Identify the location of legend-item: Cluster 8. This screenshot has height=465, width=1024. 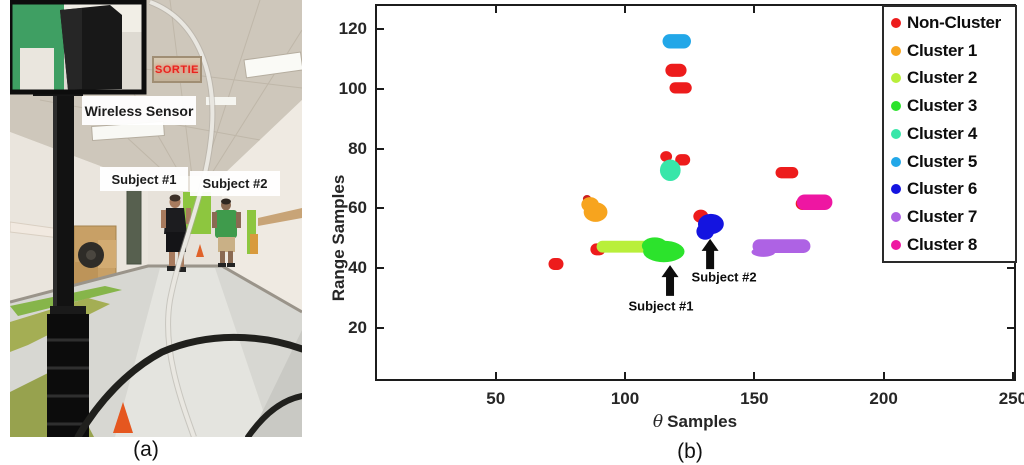
(949, 245).